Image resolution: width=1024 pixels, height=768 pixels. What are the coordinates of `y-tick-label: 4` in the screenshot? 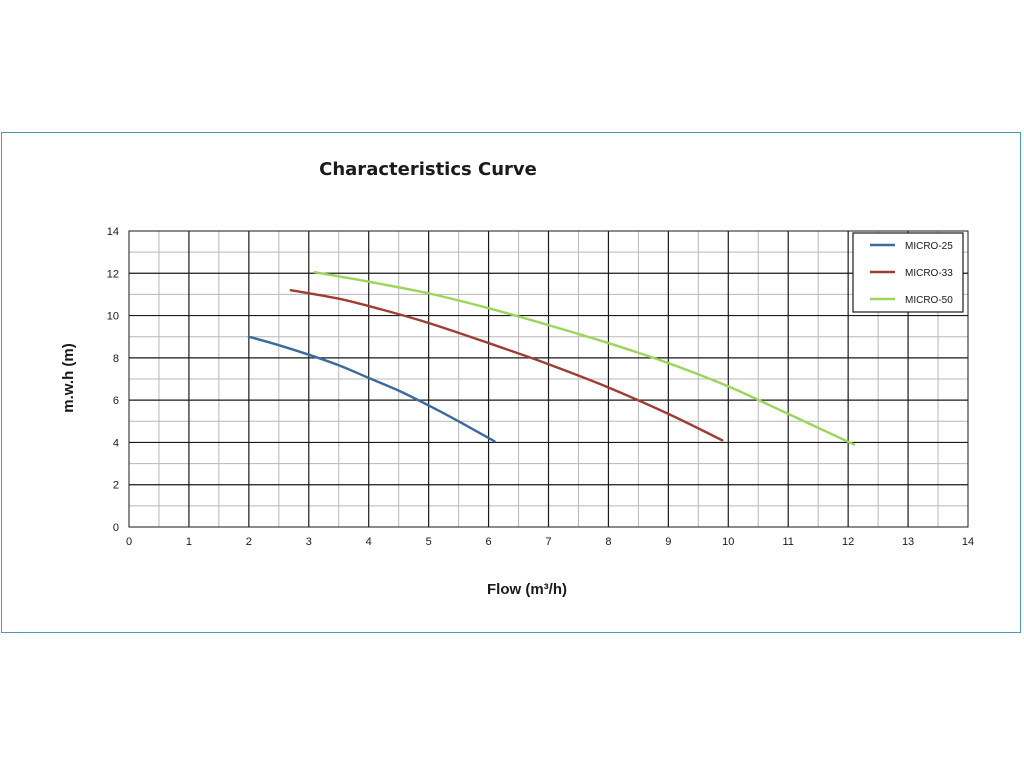 It's located at (116, 443).